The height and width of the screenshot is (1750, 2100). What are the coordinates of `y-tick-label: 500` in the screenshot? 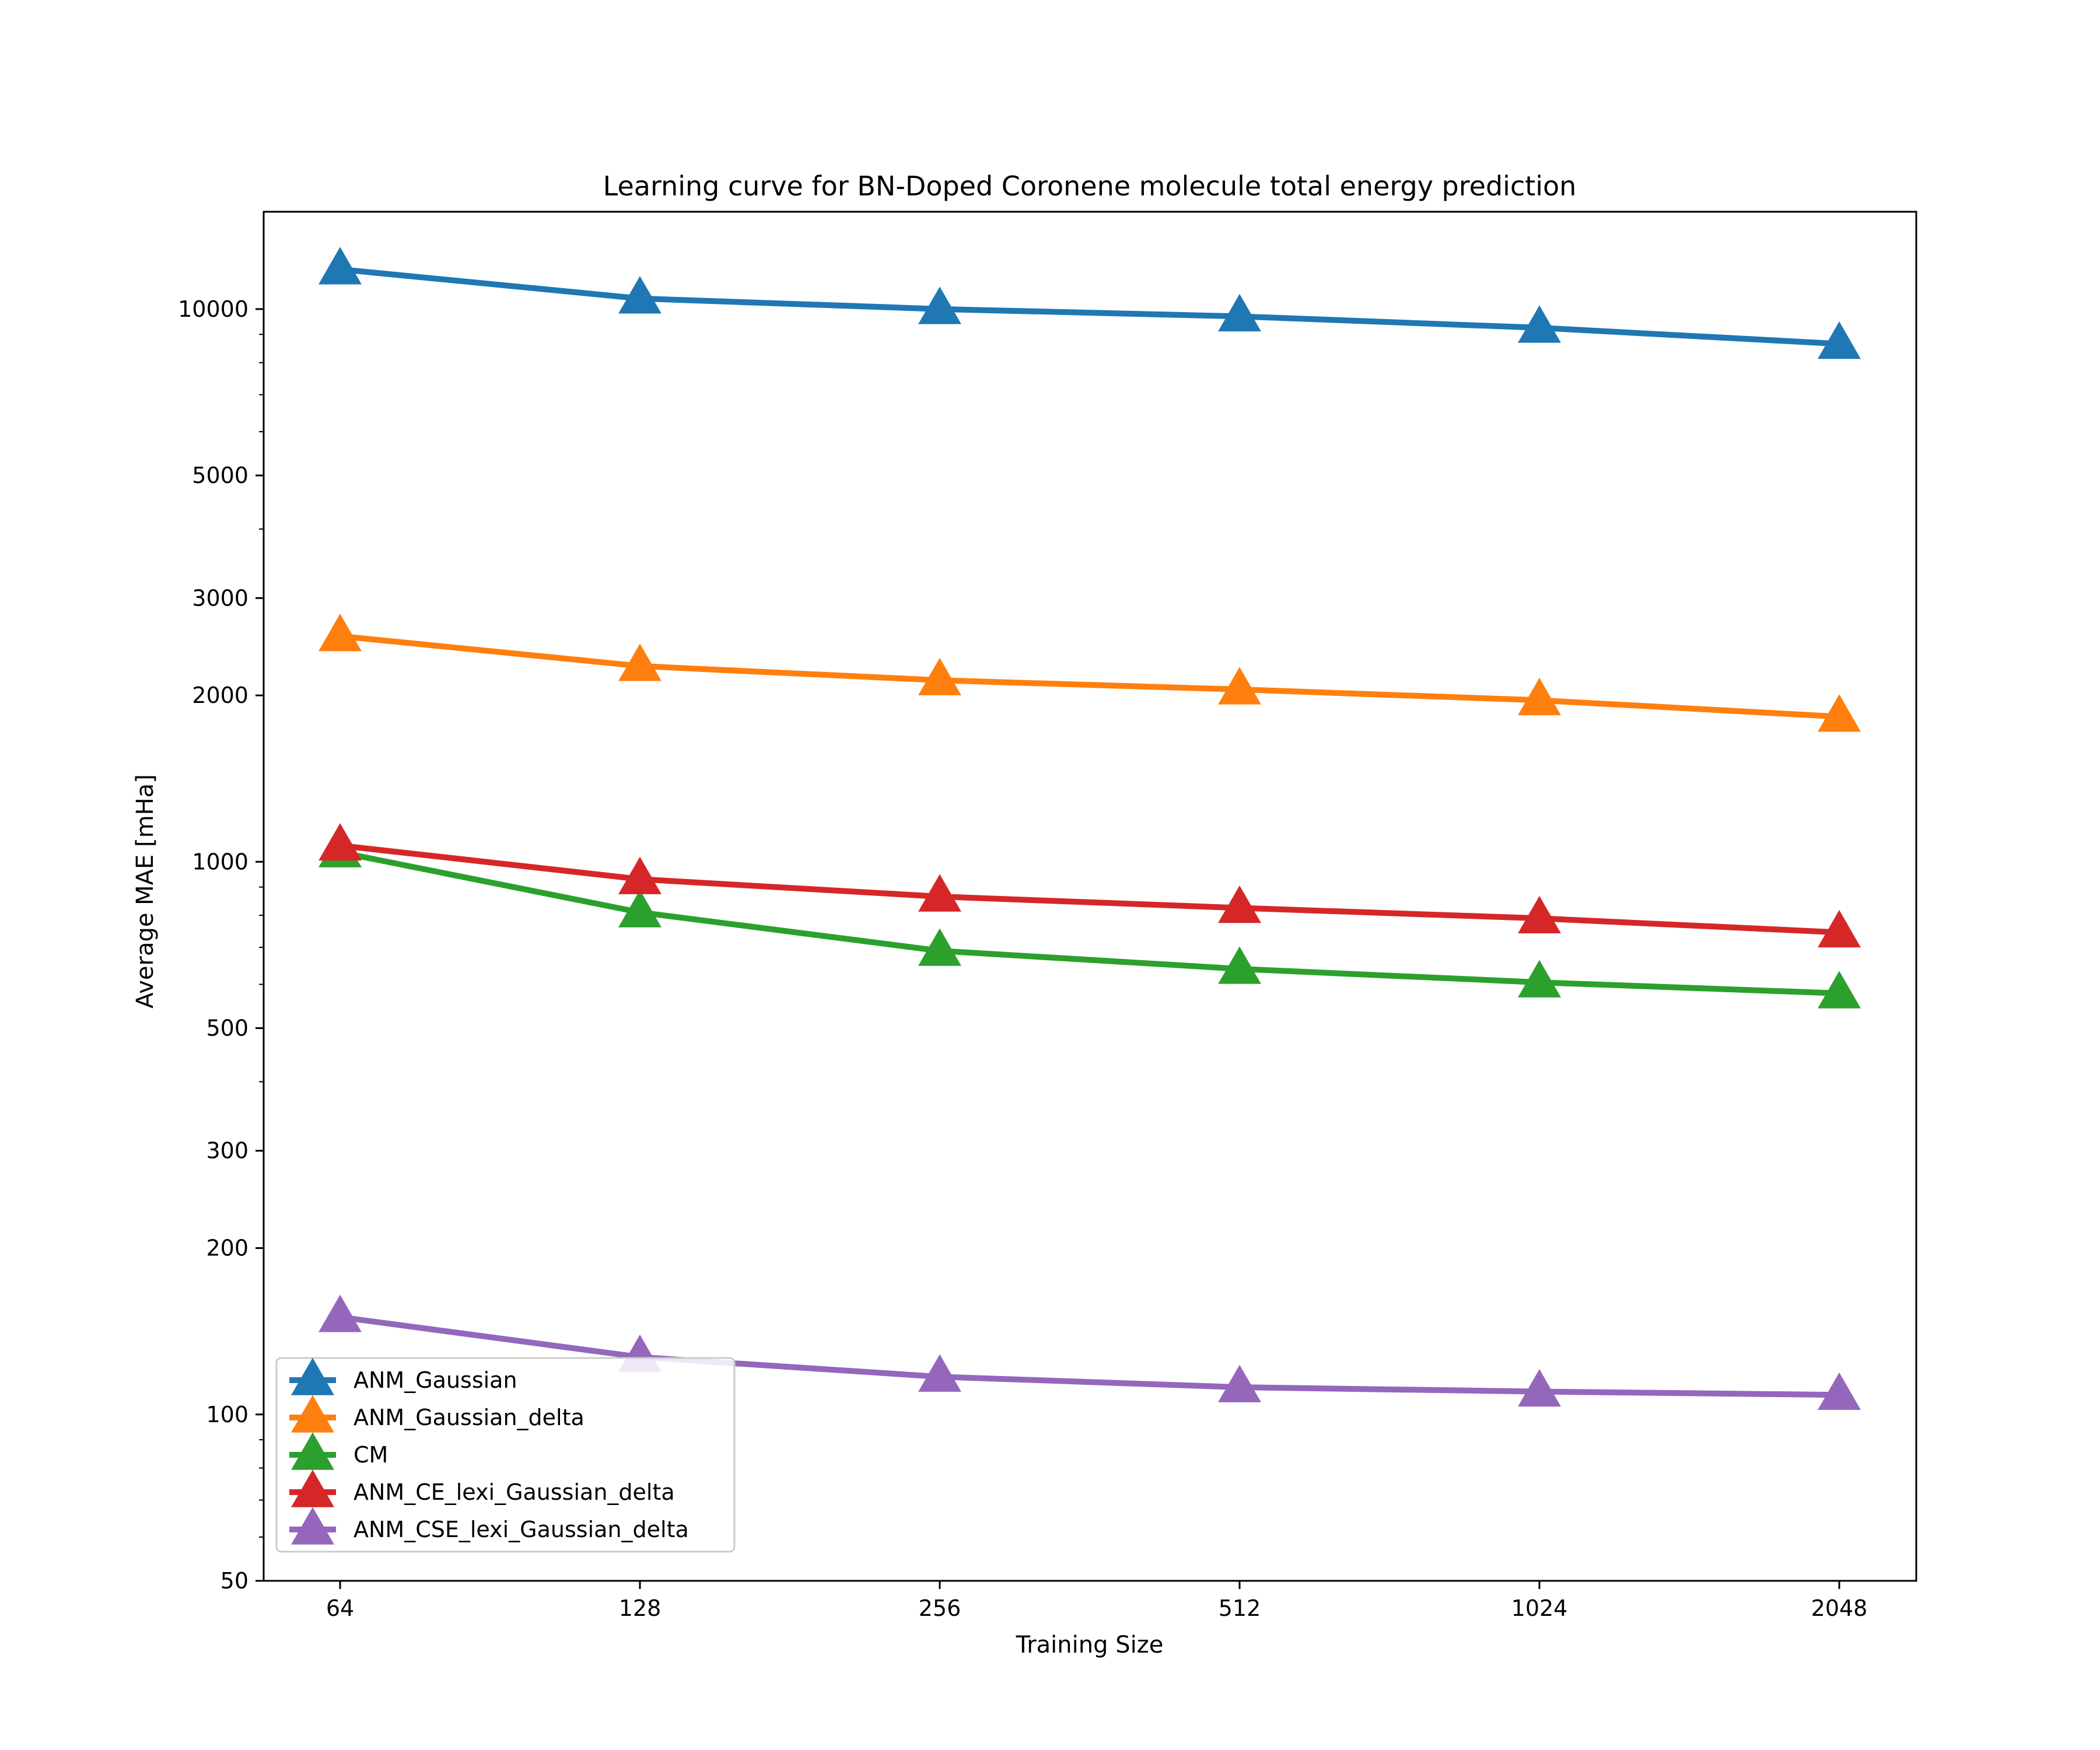 It's located at (228, 1028).